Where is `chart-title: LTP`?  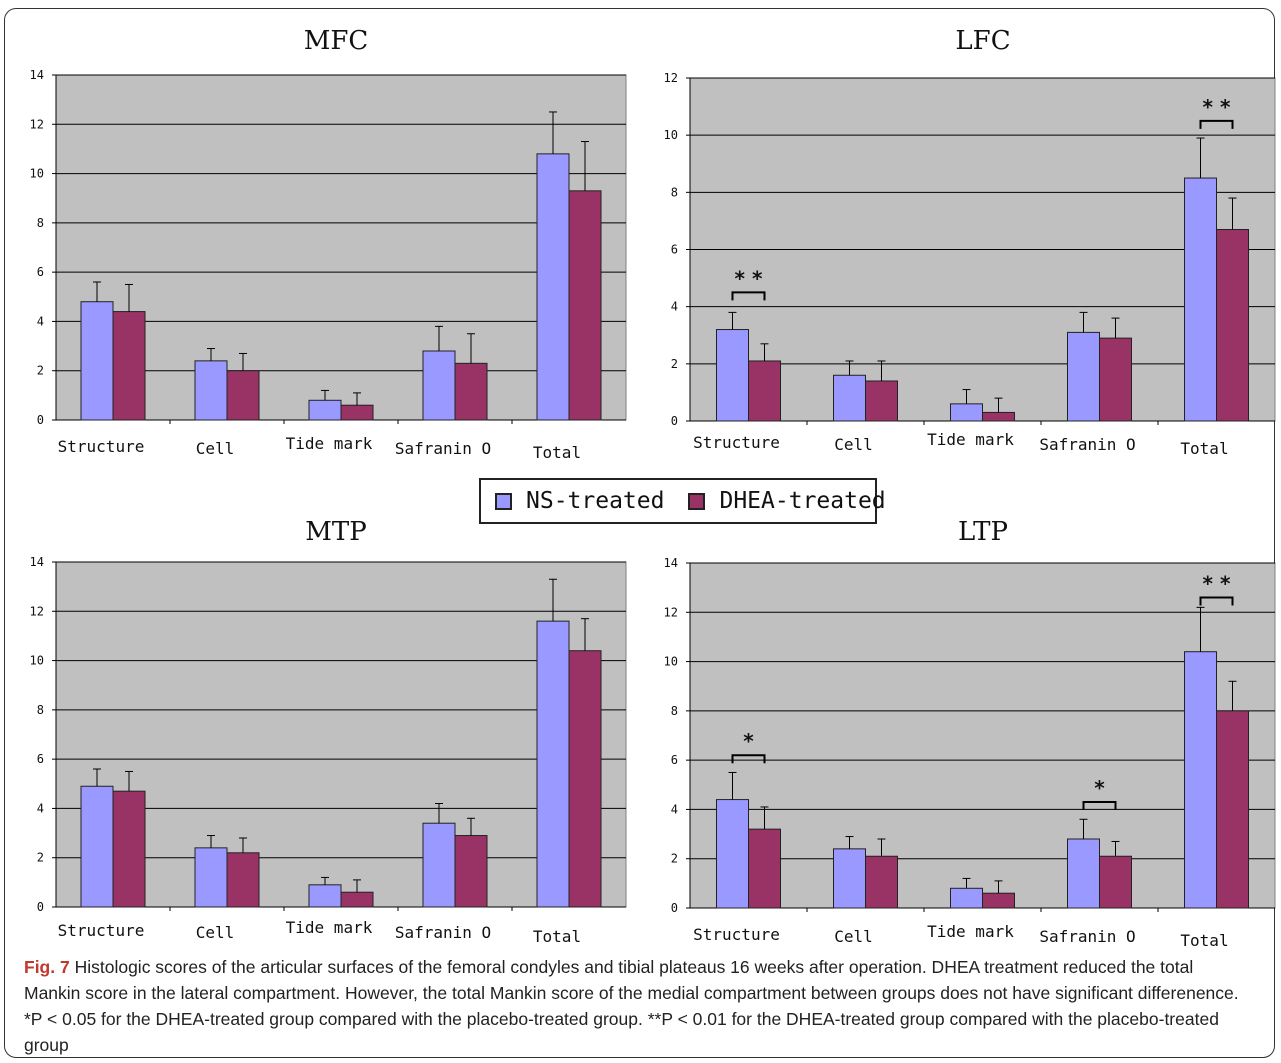 chart-title: LTP is located at coordinates (983, 532).